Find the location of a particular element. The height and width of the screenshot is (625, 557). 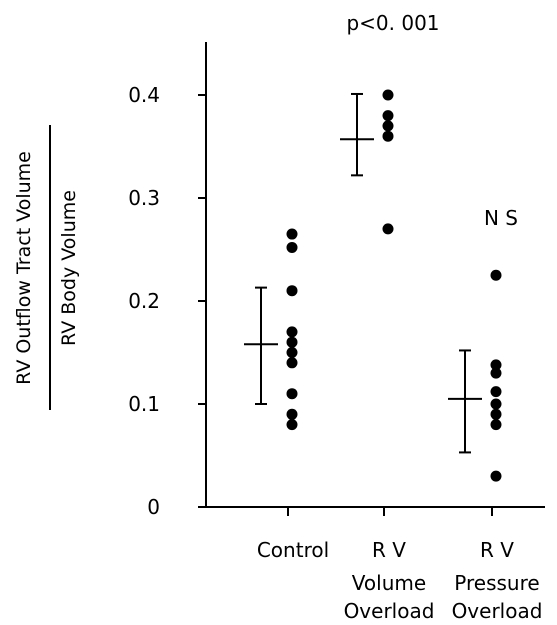

y-label-denominator: RV Body Volume is located at coordinates (69, 268).